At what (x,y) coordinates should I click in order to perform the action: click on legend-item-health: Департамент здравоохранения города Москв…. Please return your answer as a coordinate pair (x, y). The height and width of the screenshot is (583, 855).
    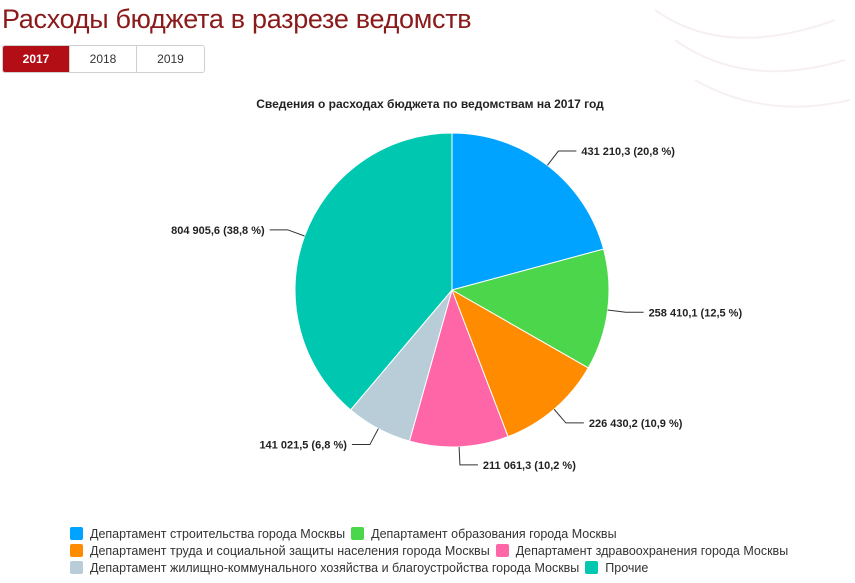
    Looking at the image, I should click on (642, 550).